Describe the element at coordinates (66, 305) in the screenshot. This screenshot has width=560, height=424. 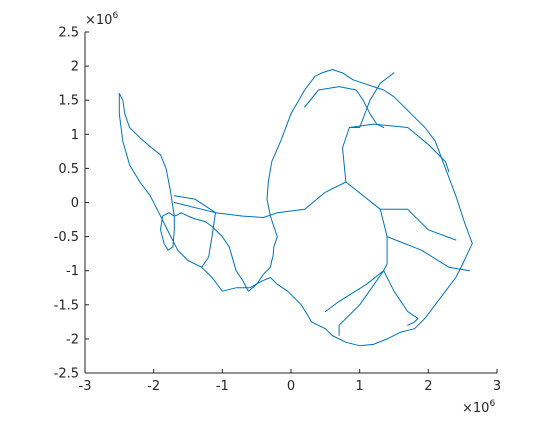
I see `y-tick-label: -1.5` at that location.